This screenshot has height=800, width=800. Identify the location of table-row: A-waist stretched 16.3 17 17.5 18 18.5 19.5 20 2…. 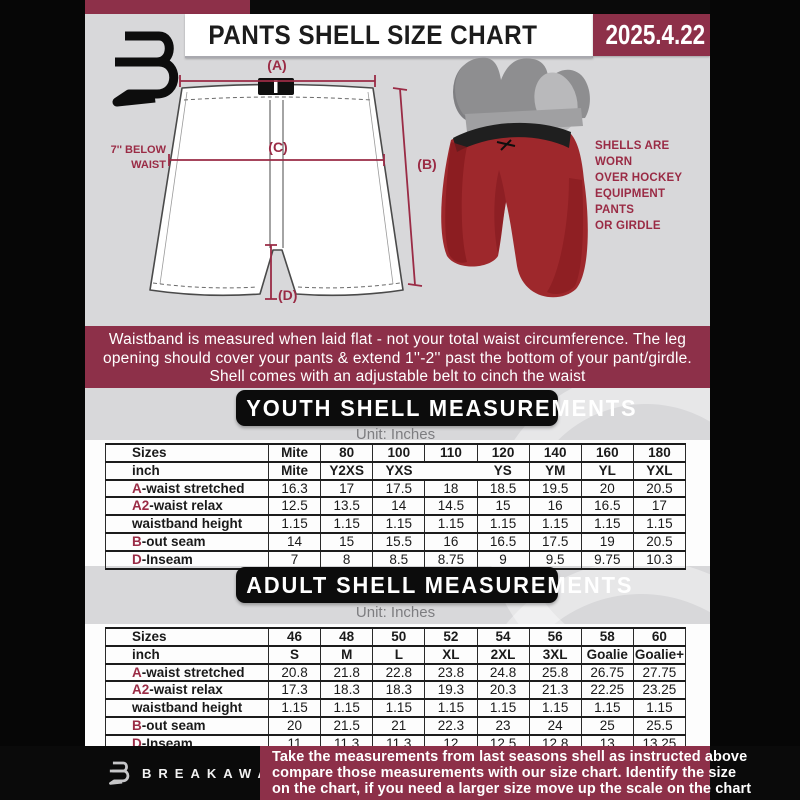
(396, 488).